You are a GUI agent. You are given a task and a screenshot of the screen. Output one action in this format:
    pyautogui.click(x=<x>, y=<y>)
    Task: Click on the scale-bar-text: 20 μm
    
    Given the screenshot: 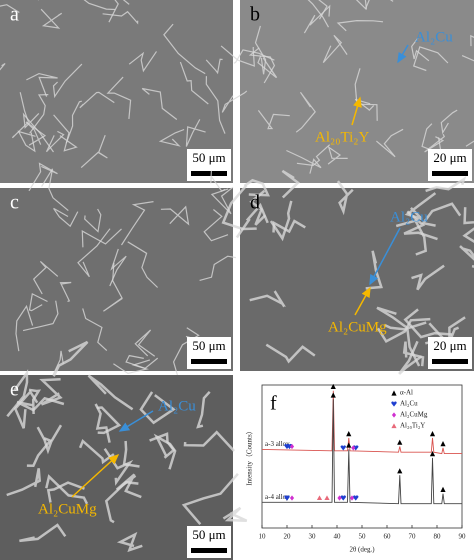 What is the action you would take?
    pyautogui.click(x=449, y=157)
    